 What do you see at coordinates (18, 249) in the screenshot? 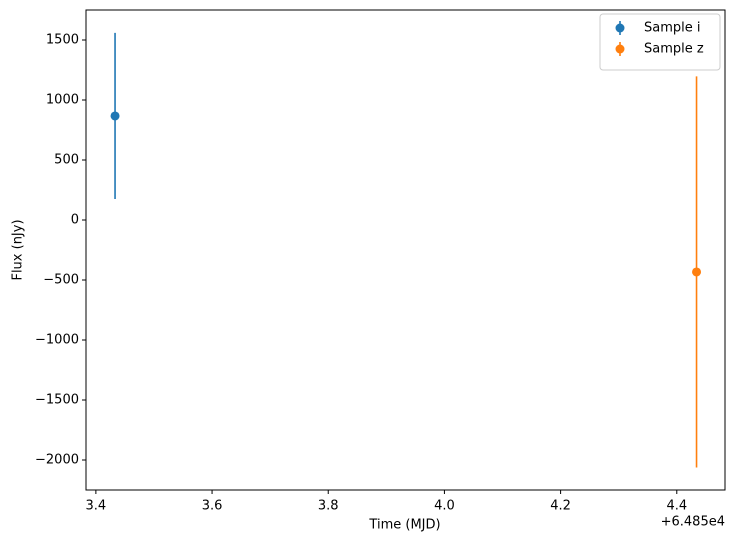
I see `y-axis-label: Flux (nJy)` at bounding box center [18, 249].